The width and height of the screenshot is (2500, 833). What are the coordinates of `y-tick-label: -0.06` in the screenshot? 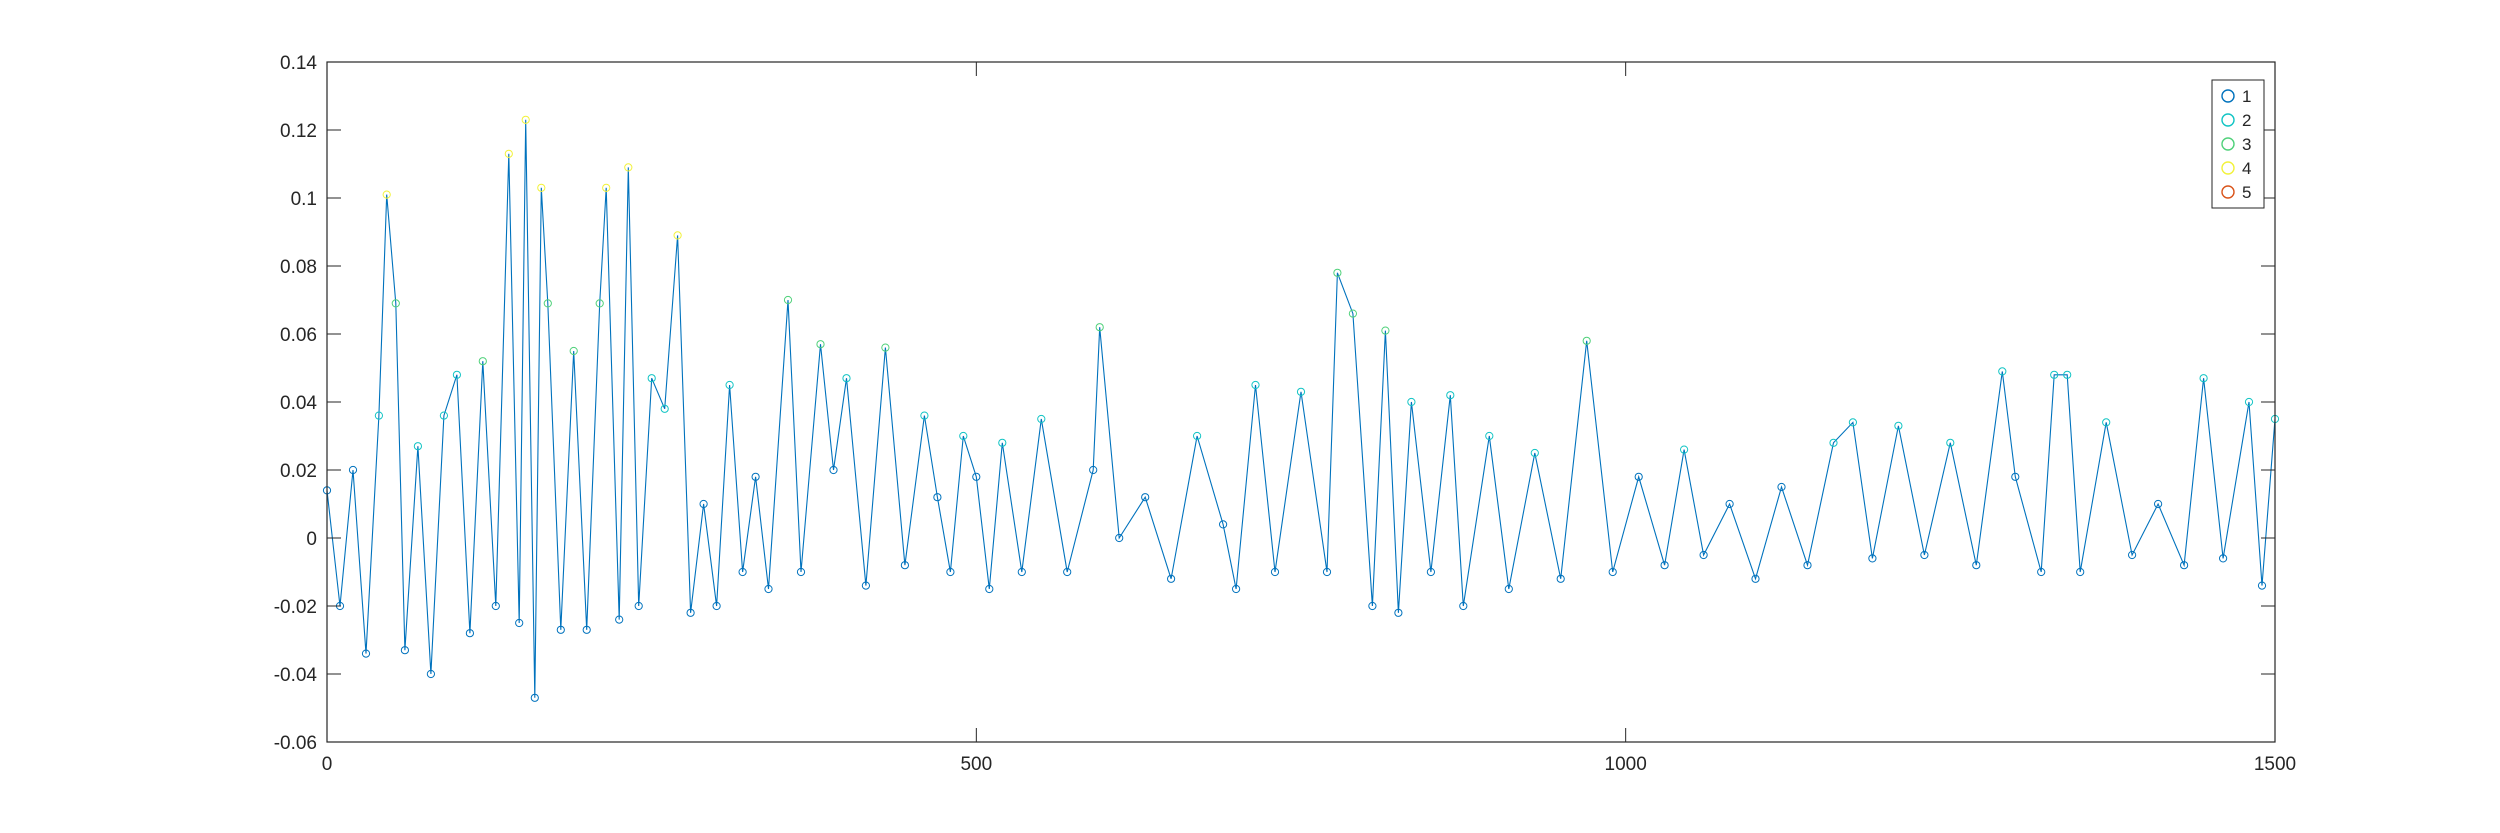 It's located at (295, 743).